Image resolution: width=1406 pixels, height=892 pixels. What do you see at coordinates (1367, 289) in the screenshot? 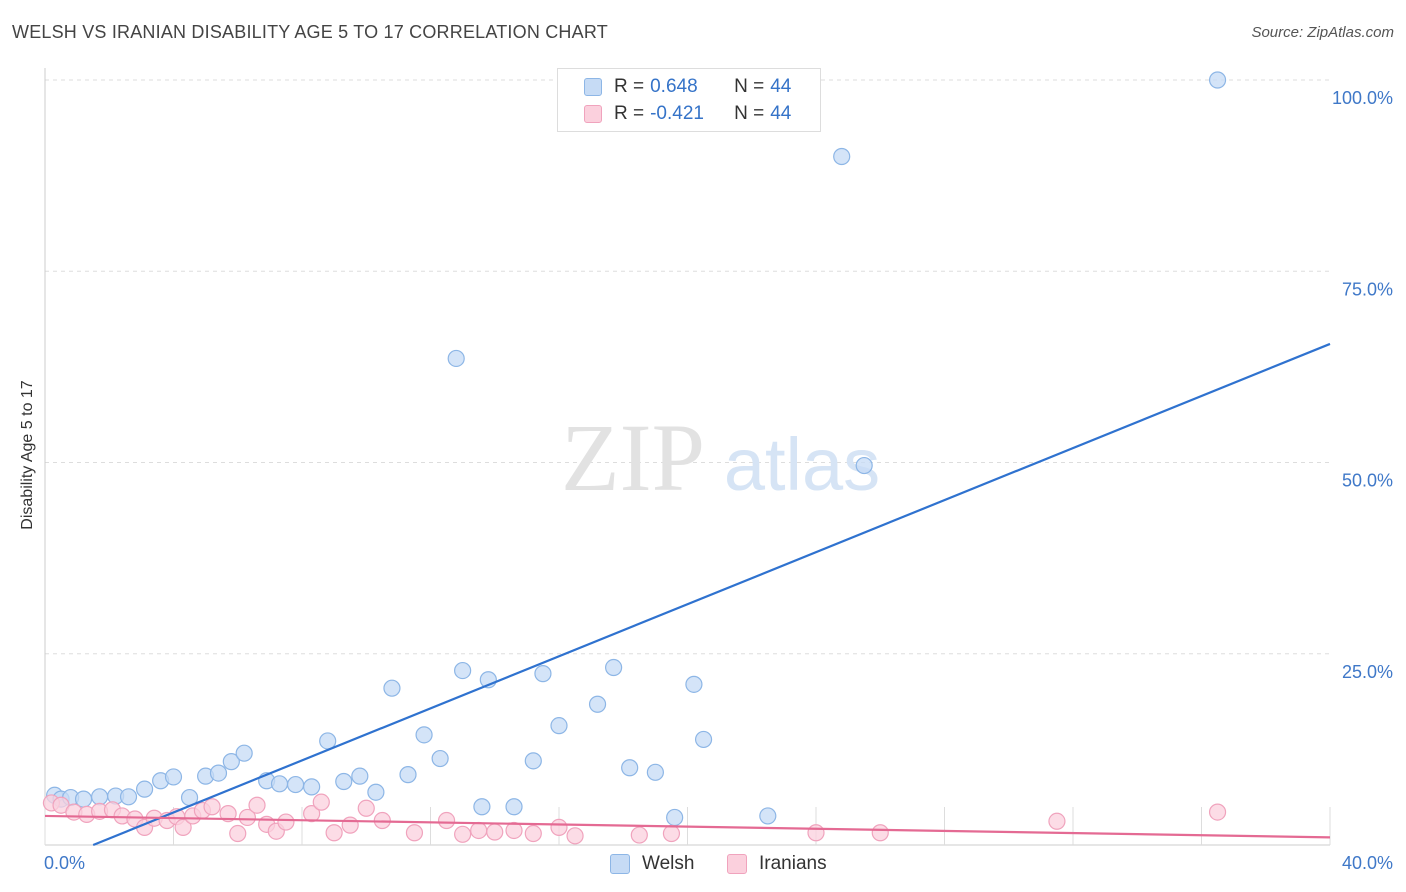
I see `y-tick-label: 75.0%` at bounding box center [1367, 289].